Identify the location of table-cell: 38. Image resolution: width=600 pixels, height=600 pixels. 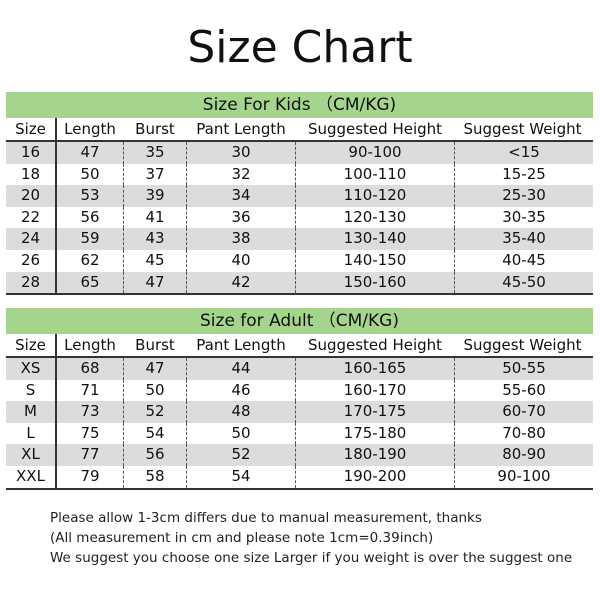
(241, 239).